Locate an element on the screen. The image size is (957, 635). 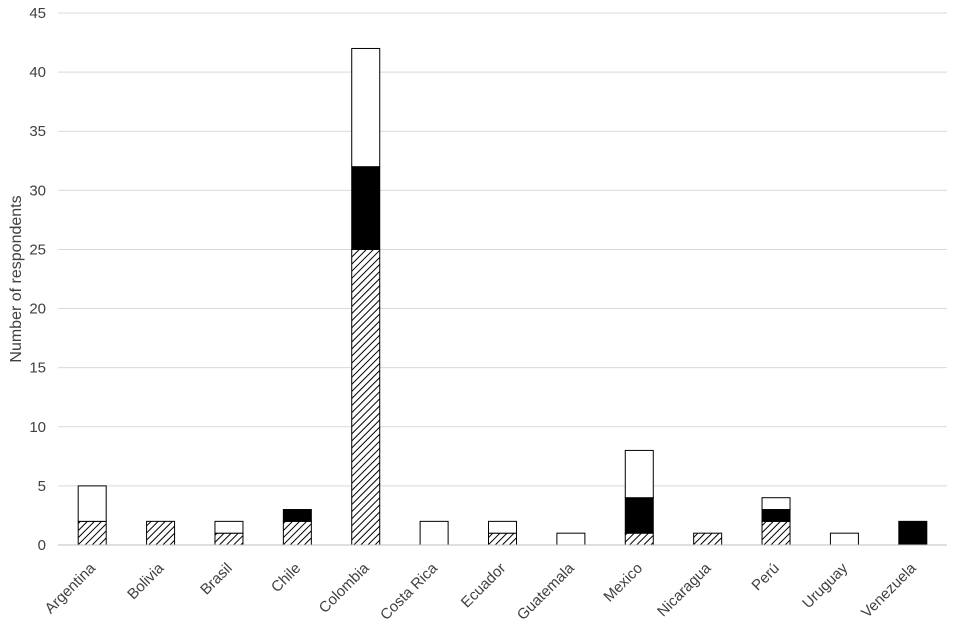
y-axis-title: Number of respondents is located at coordinates (16, 278).